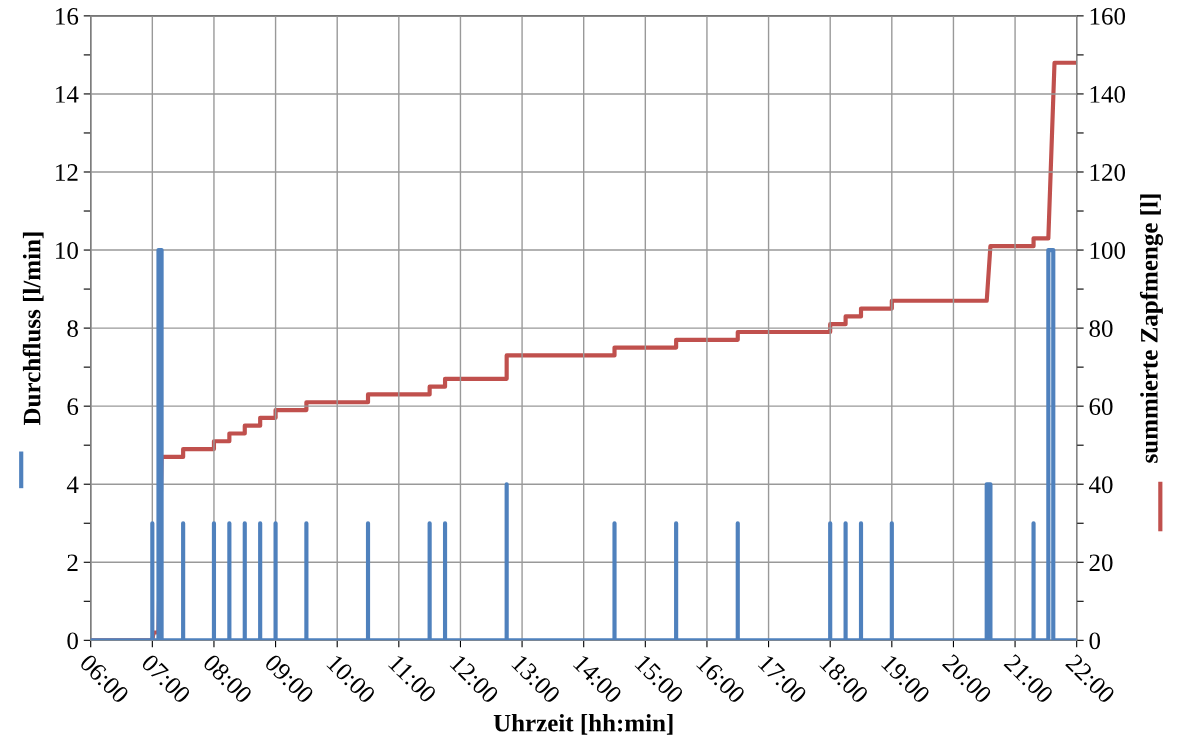 Image resolution: width=1178 pixels, height=756 pixels. Describe the element at coordinates (72, 329) in the screenshot. I see `y-tick-label: 8` at that location.